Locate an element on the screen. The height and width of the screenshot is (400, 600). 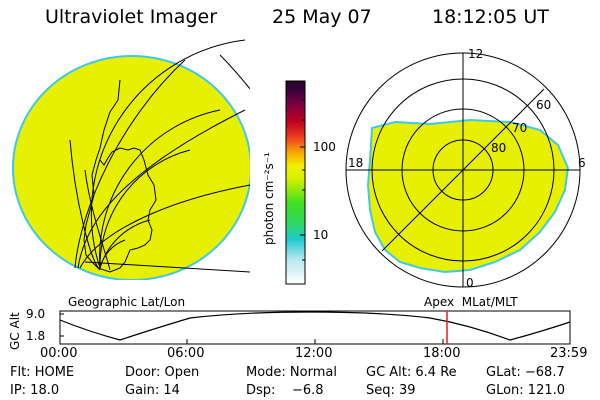
colorbar-tick-100: 100 is located at coordinates (324, 147).